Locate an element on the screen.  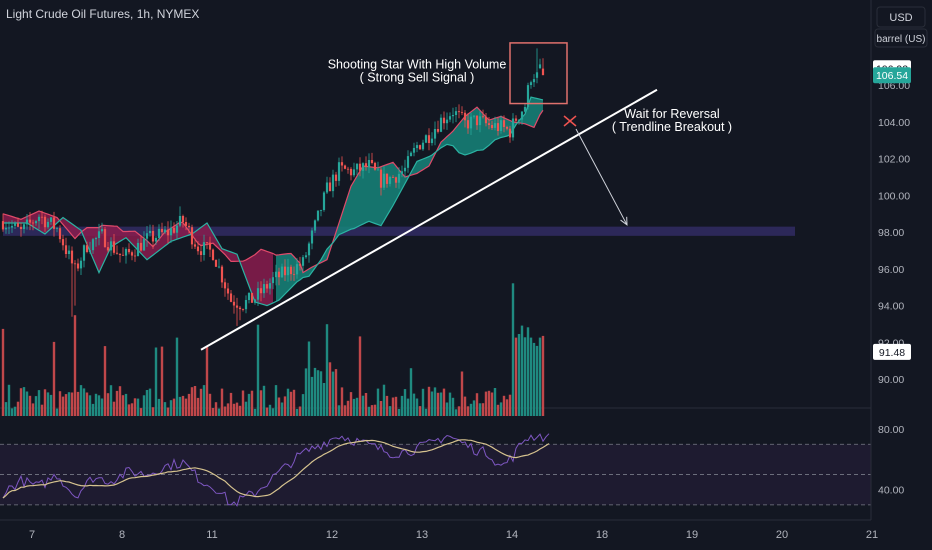
resistance-zone is located at coordinates (399, 231).